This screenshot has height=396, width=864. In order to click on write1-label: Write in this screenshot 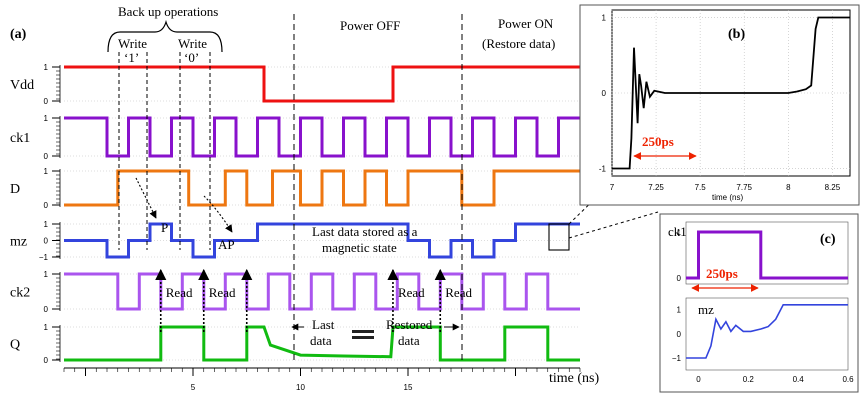, I will do `click(132, 43)`.